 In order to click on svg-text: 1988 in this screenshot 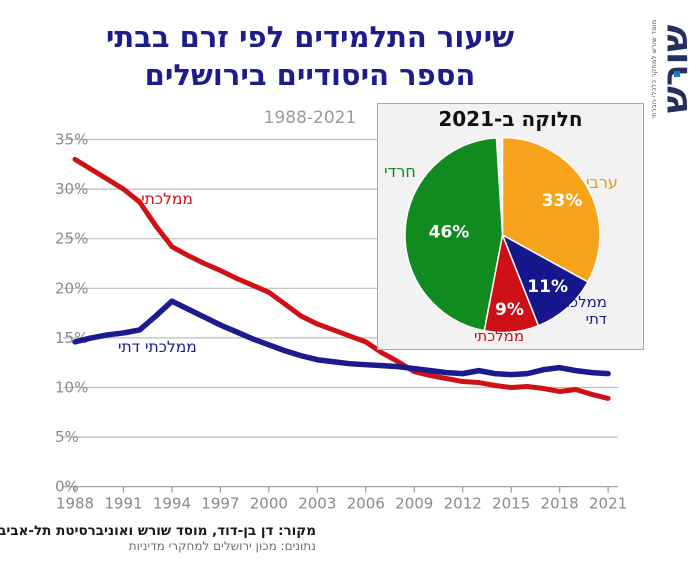, I will do `click(75, 504)`.